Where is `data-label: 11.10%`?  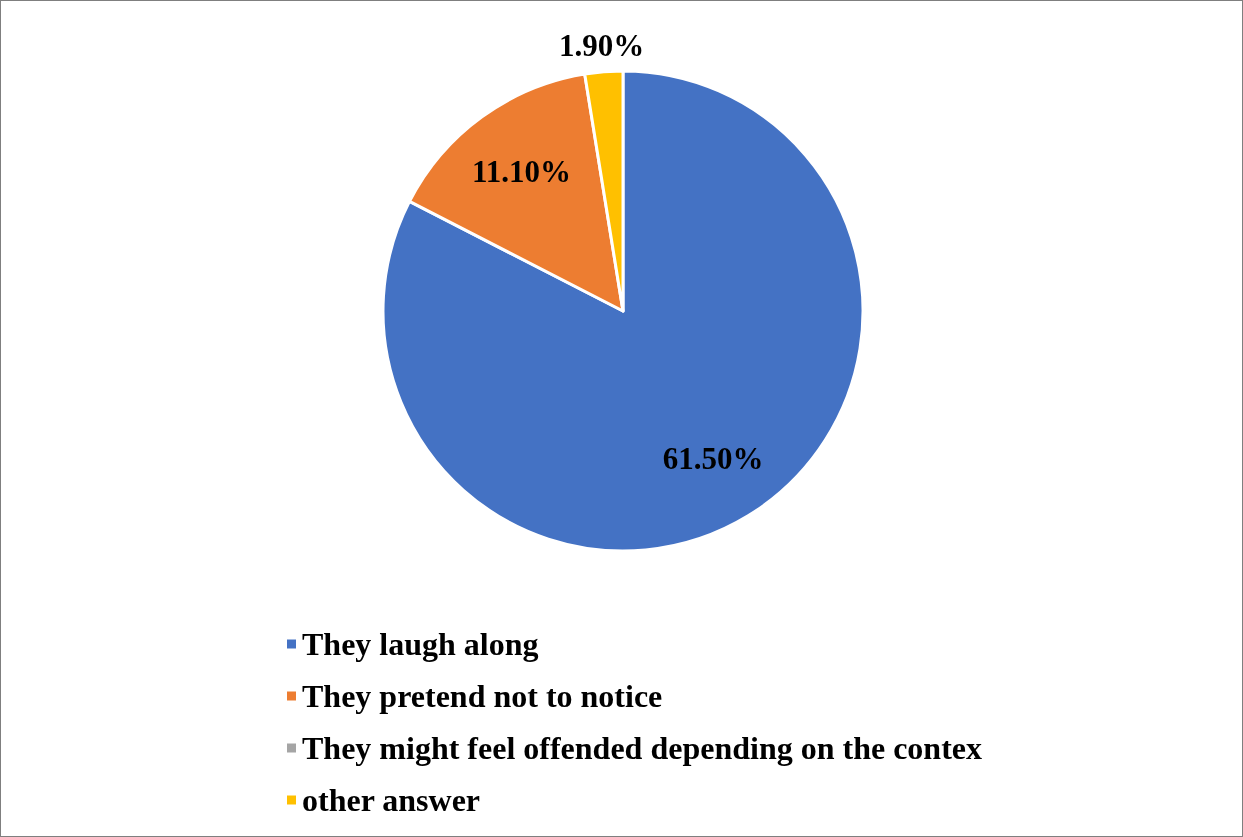 data-label: 11.10% is located at coordinates (521, 171).